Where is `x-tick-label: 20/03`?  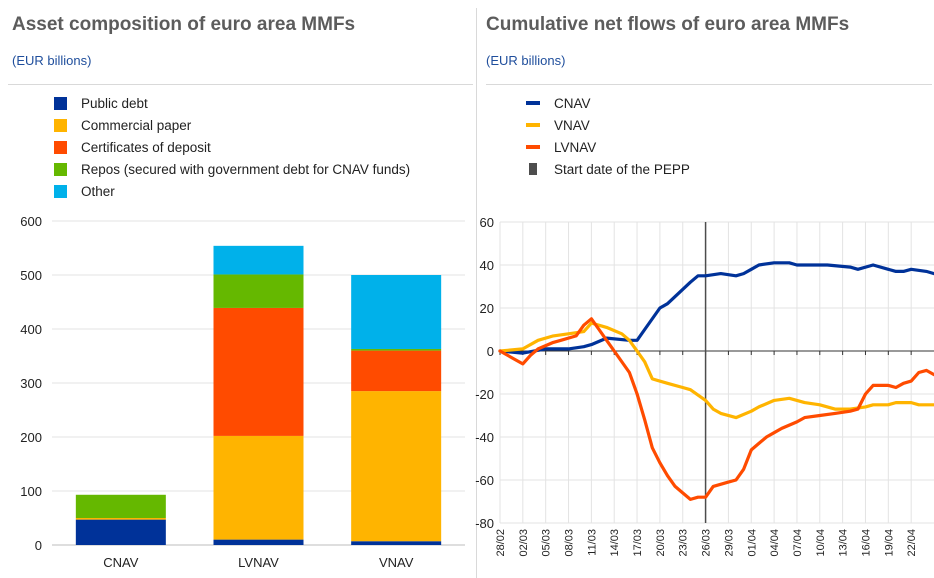 x-tick-label: 20/03 is located at coordinates (661, 543).